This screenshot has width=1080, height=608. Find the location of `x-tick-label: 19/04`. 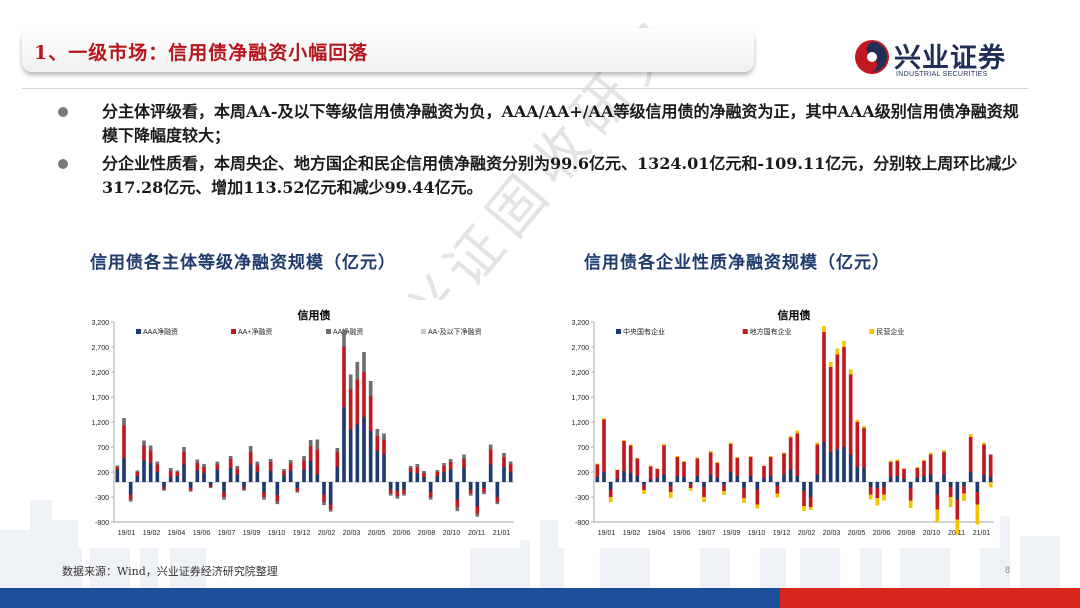

x-tick-label: 19/04 is located at coordinates (177, 533).